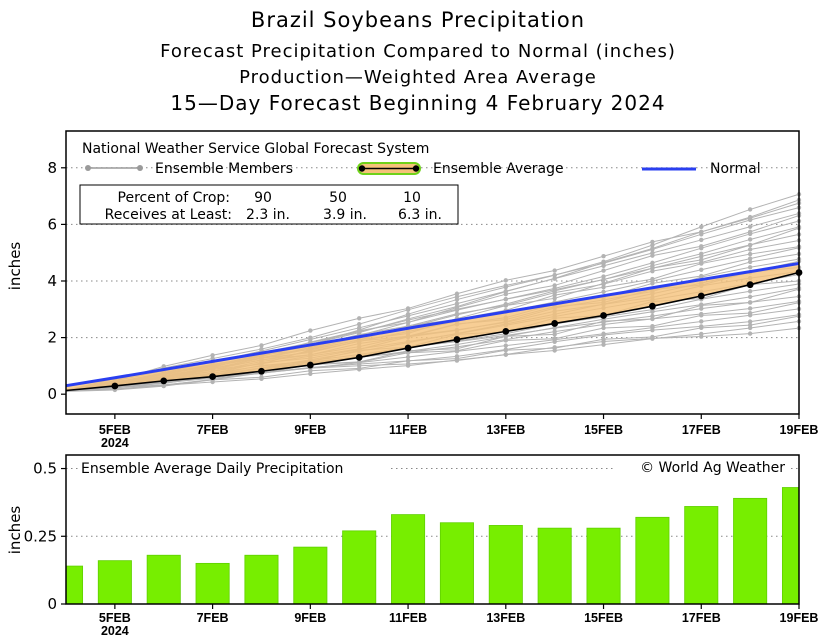 The width and height of the screenshot is (832, 644). Describe the element at coordinates (408, 618) in the screenshot. I see `bottom-x-tick-label: 11FEB` at that location.